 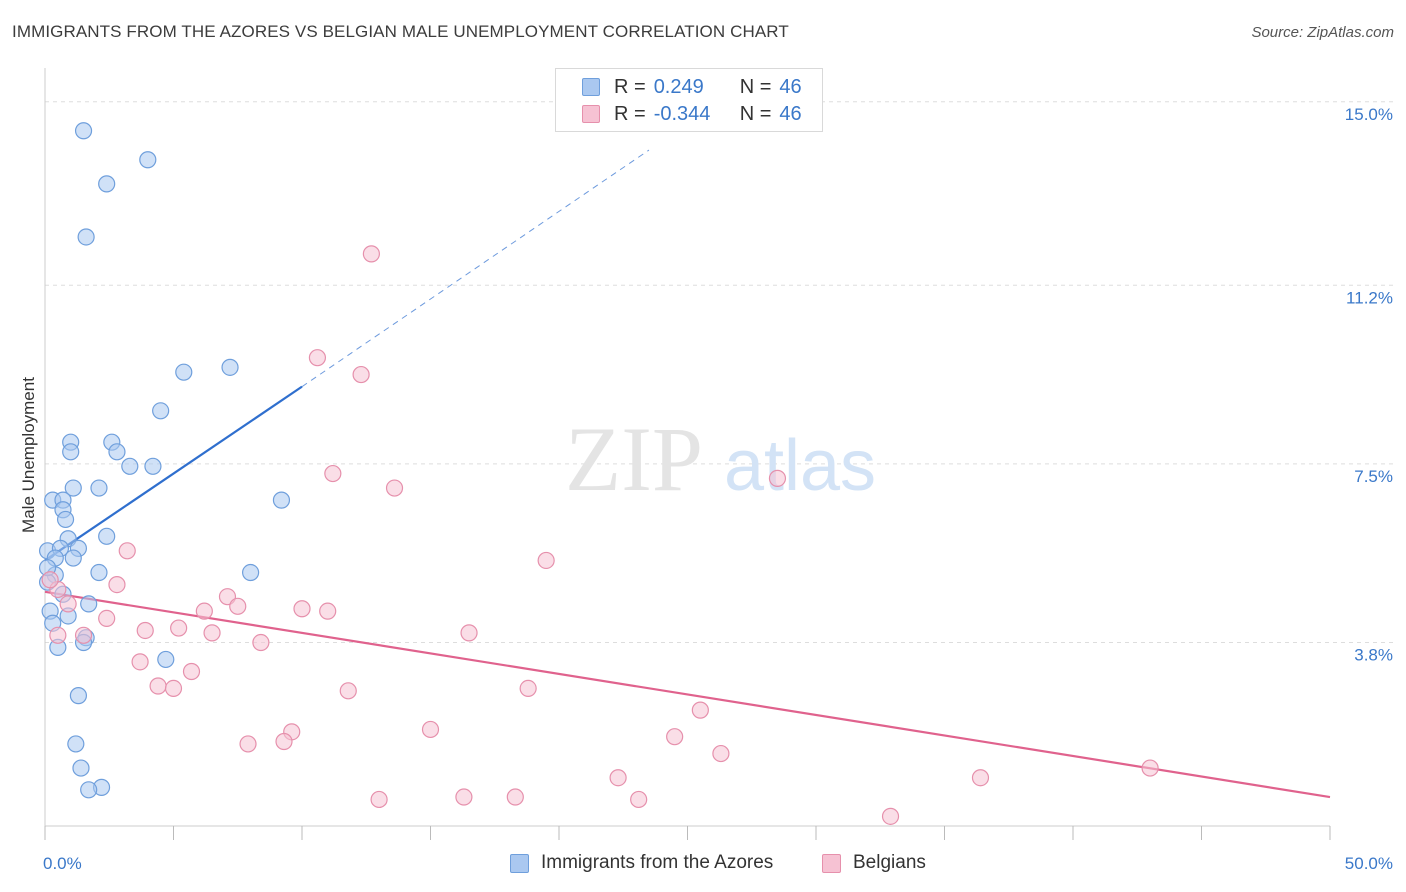 I want to click on correlation-legend: R = 0.249 N = 46 R = -0.344 N = 46, so click(x=689, y=100).